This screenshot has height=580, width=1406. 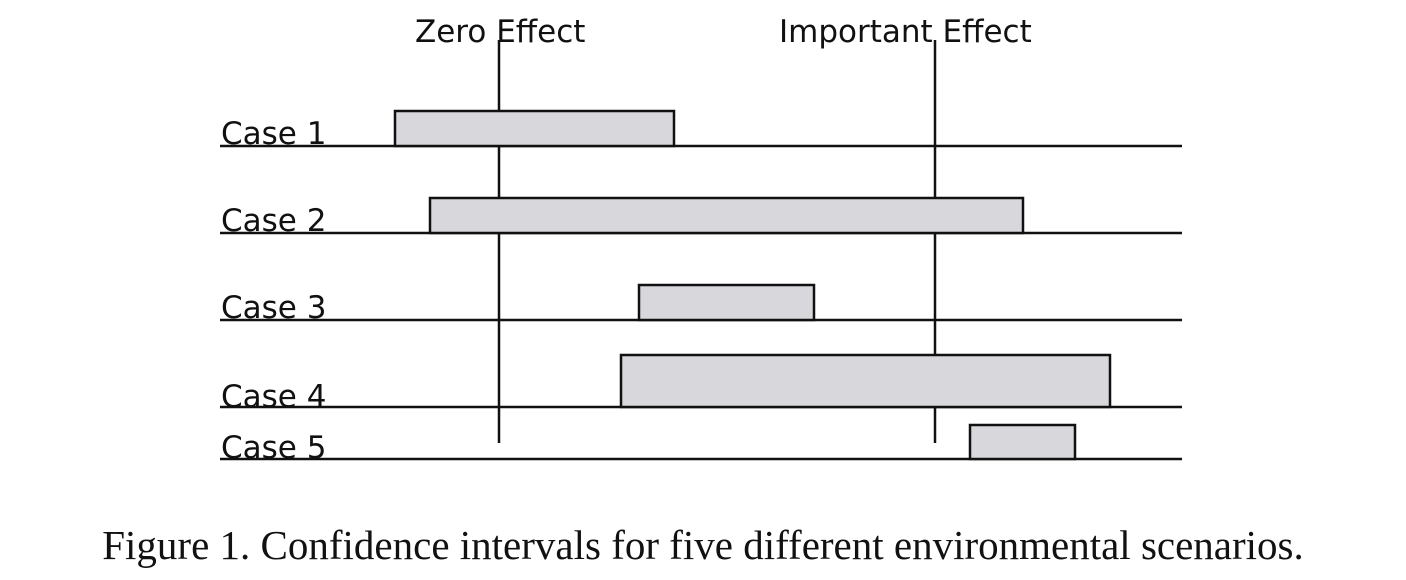 What do you see at coordinates (701, 134) in the screenshot?
I see `case-row-1: Case 1` at bounding box center [701, 134].